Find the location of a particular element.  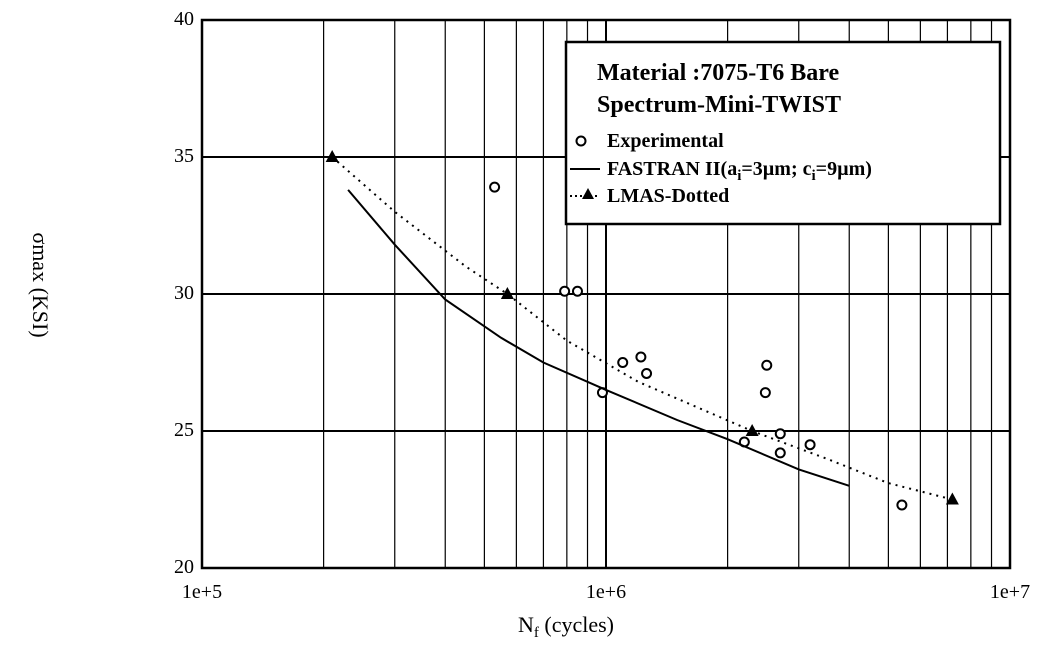

y-tick-label: 20 is located at coordinates (184, 567).